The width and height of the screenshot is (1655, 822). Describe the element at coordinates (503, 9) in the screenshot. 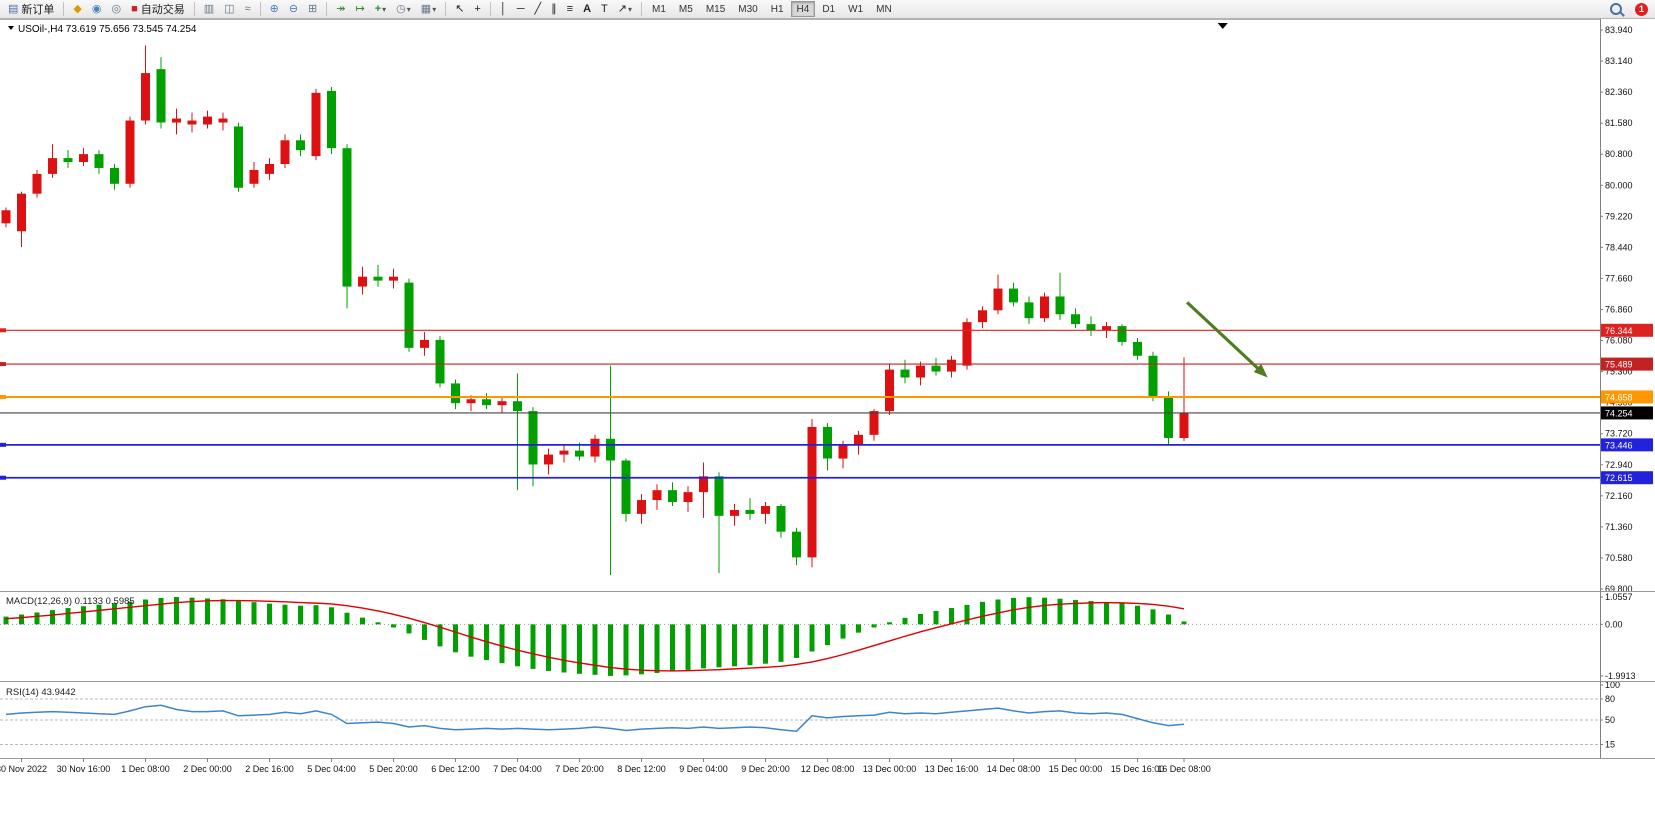

I see `vertical-line-button: │` at that location.